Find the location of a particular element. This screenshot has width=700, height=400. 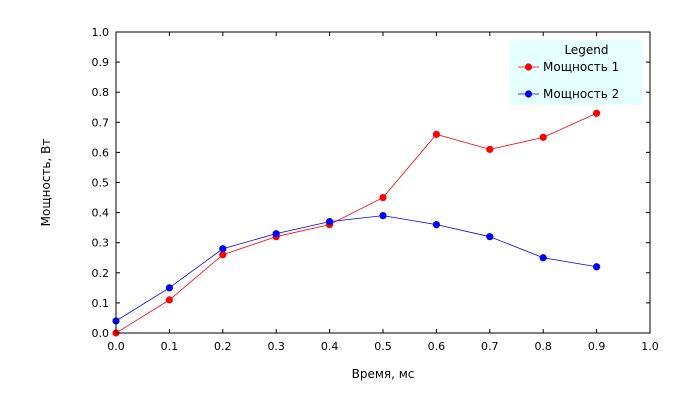

x-tick-label: 0.0 is located at coordinates (116, 346).